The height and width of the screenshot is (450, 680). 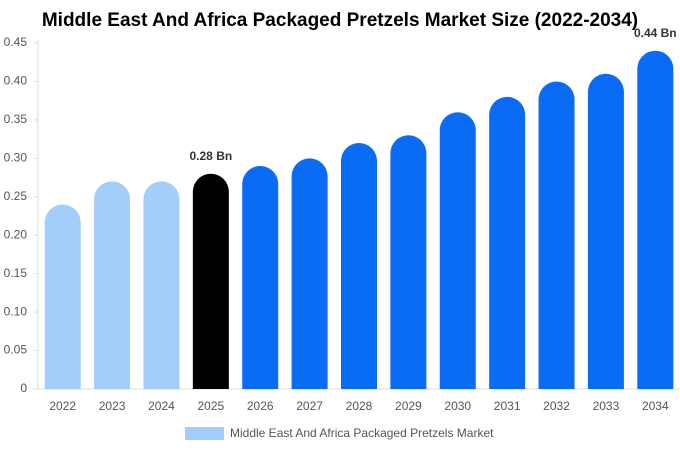 What do you see at coordinates (556, 406) in the screenshot?
I see `x-tick-label: 2032` at bounding box center [556, 406].